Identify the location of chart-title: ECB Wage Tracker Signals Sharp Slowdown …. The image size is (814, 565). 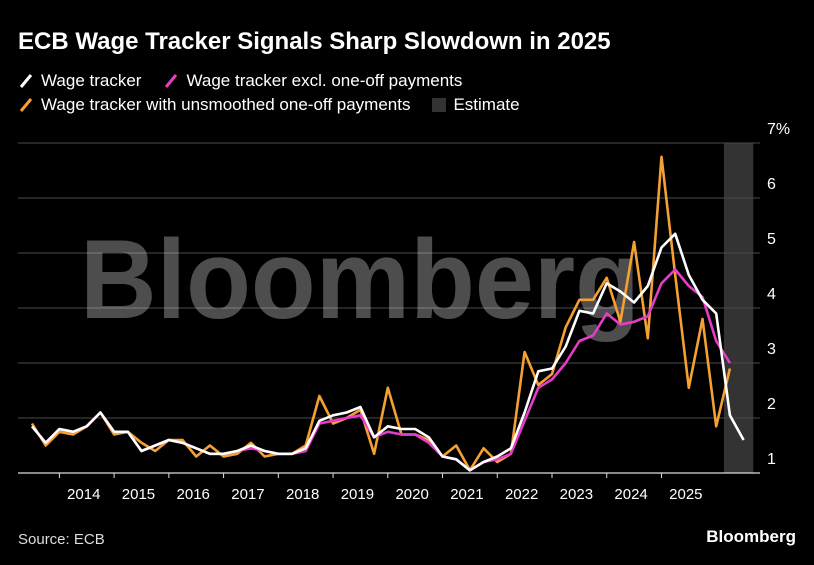
(314, 41).